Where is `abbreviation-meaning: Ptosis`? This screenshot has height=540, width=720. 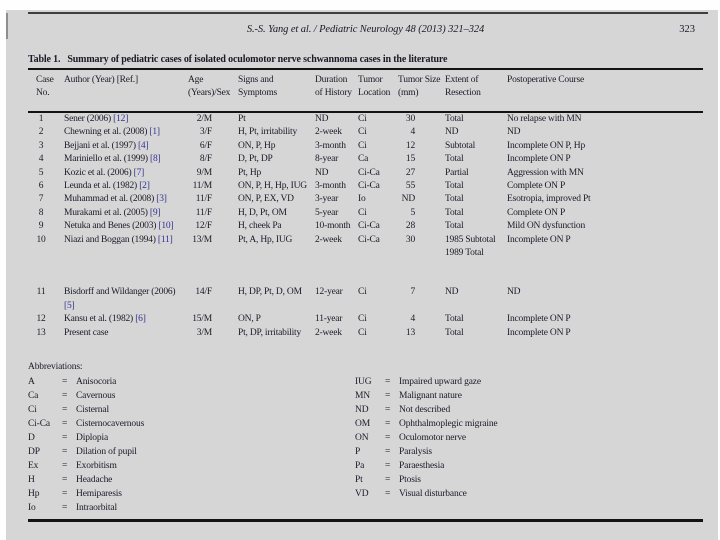
abbreviation-meaning: Ptosis is located at coordinates (410, 480).